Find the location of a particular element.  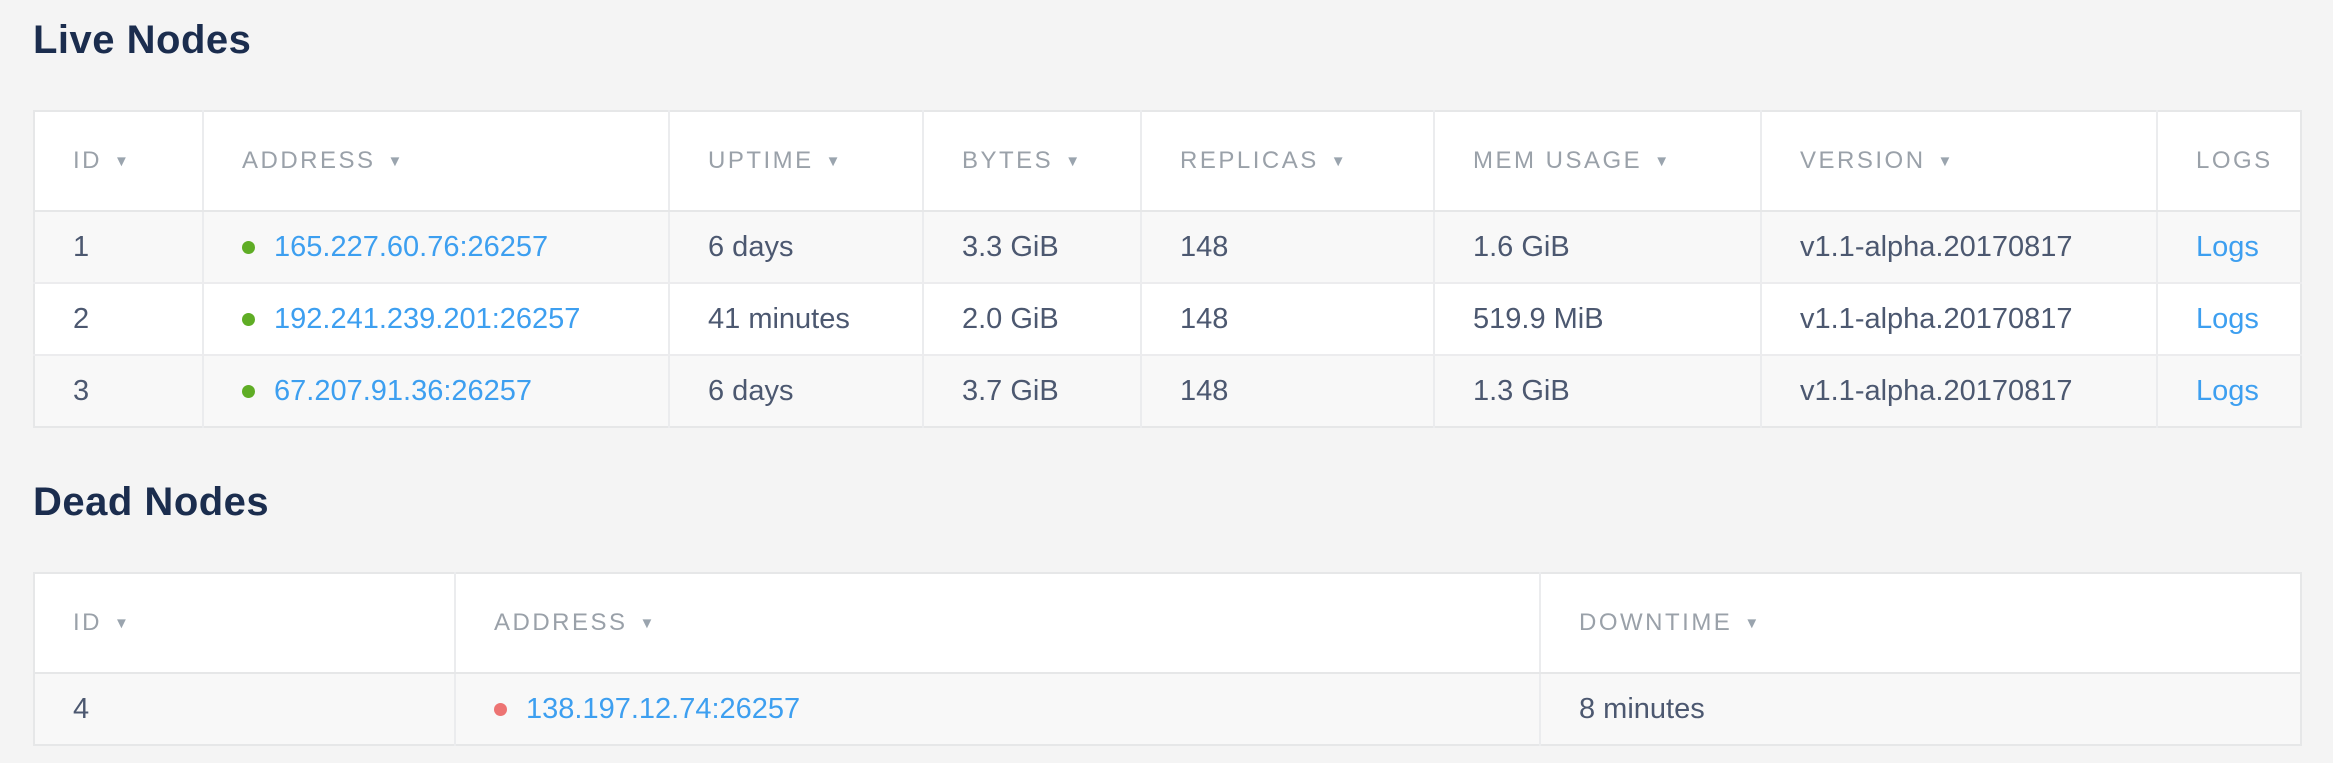

cell-address: 138.197.12.74:26257 is located at coordinates (998, 709).